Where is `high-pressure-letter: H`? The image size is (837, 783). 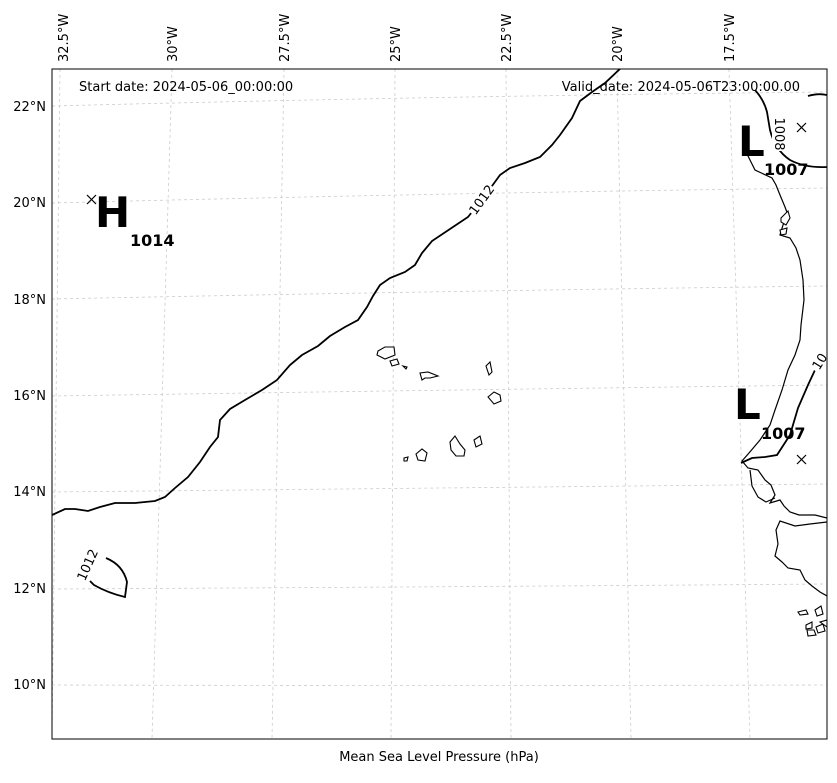
high-pressure-letter: H is located at coordinates (112, 212).